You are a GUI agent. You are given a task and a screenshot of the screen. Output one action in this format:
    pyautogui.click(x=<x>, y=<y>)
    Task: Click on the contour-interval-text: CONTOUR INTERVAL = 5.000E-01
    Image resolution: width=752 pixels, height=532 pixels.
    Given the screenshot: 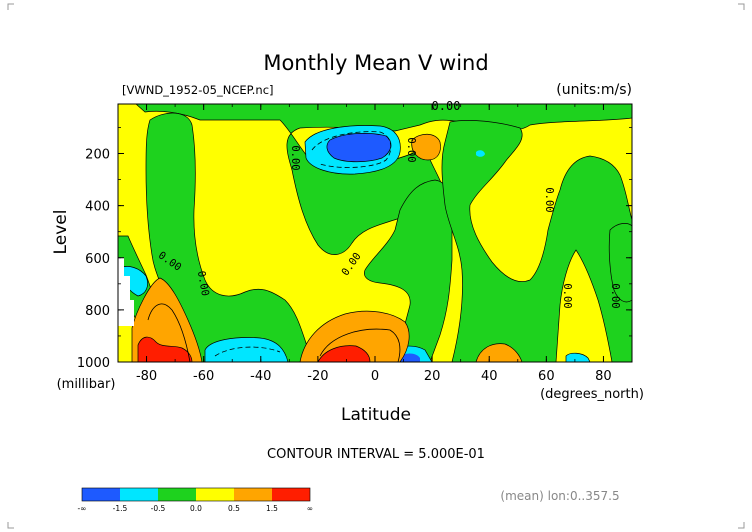 What is the action you would take?
    pyautogui.click(x=376, y=454)
    